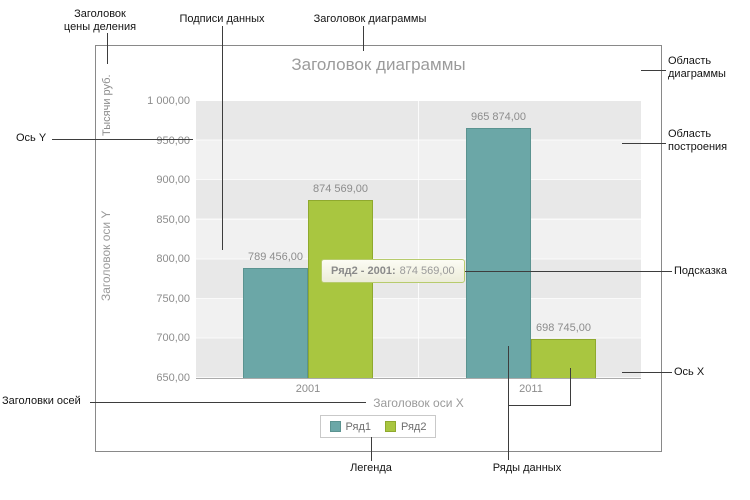 Image resolution: width=750 pixels, height=500 pixels. I want to click on legend-item-Ряд1: Ряд1, so click(350, 426).